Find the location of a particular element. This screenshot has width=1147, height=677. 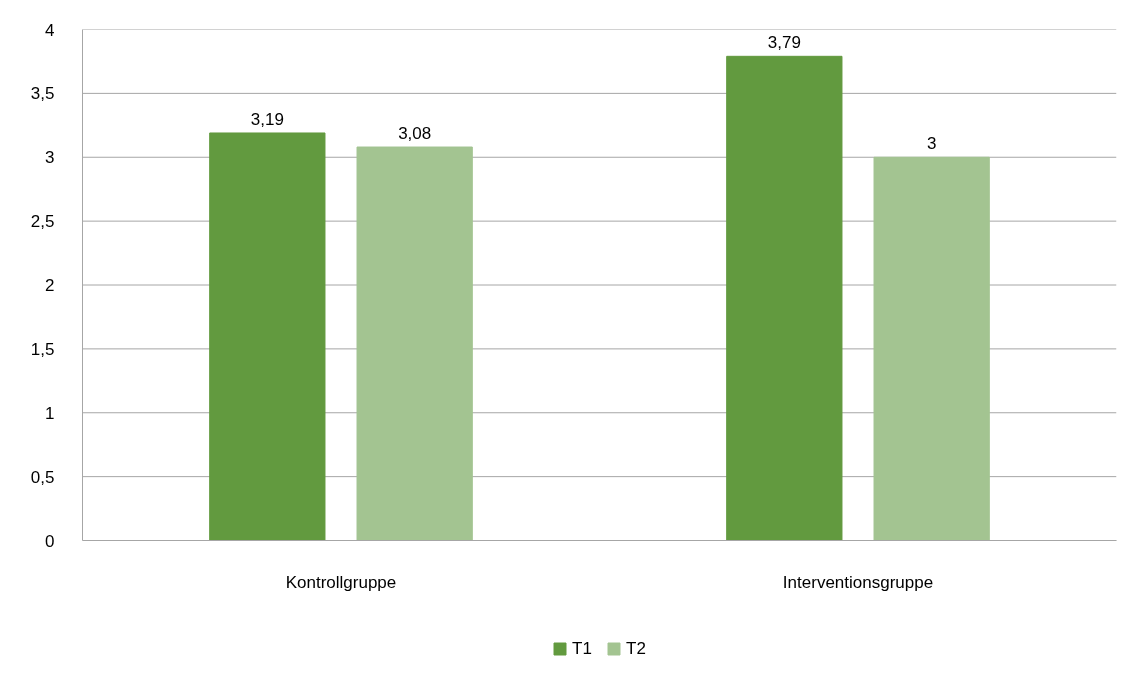

x-tick-label: Kontrollgruppe is located at coordinates (341, 582).